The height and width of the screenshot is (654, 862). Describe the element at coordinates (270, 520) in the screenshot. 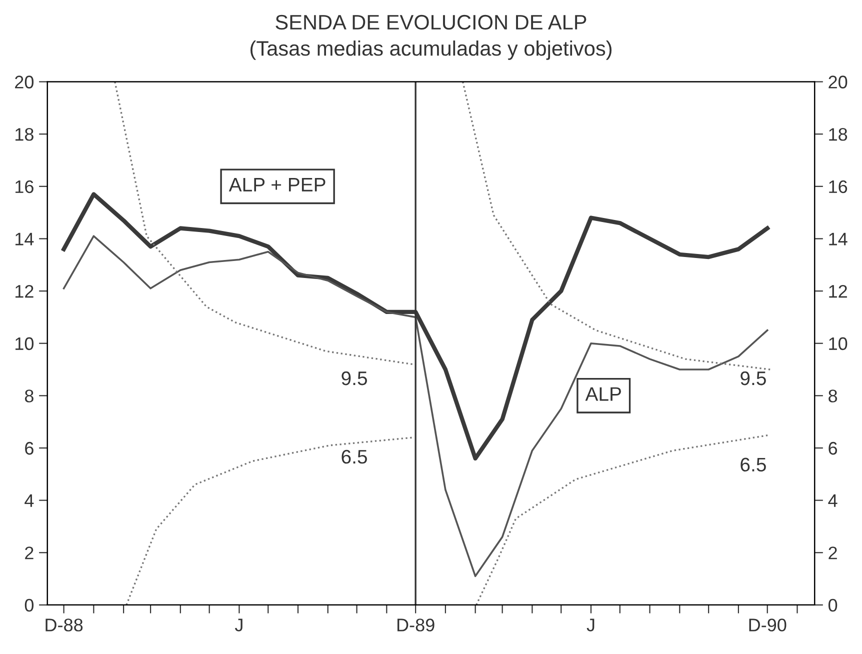

I see `line-series` at that location.